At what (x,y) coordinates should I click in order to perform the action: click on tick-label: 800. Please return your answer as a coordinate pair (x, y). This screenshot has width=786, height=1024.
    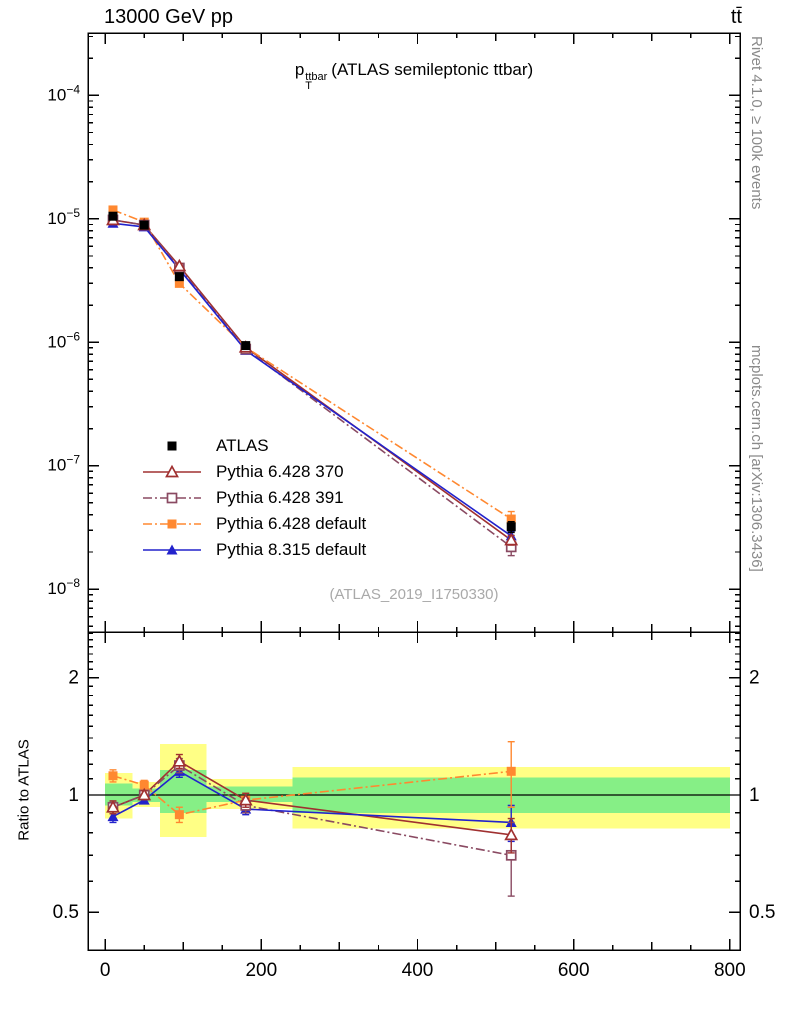
    Looking at the image, I should click on (730, 970).